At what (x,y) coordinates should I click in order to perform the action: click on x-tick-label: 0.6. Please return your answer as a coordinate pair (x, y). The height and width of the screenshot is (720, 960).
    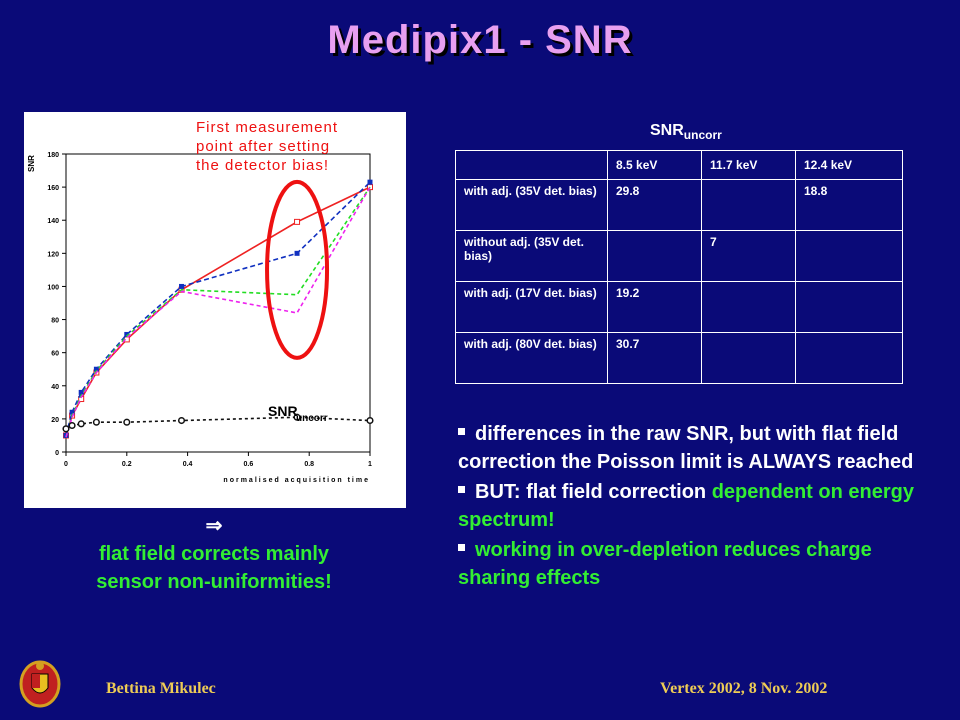
    Looking at the image, I should click on (249, 464).